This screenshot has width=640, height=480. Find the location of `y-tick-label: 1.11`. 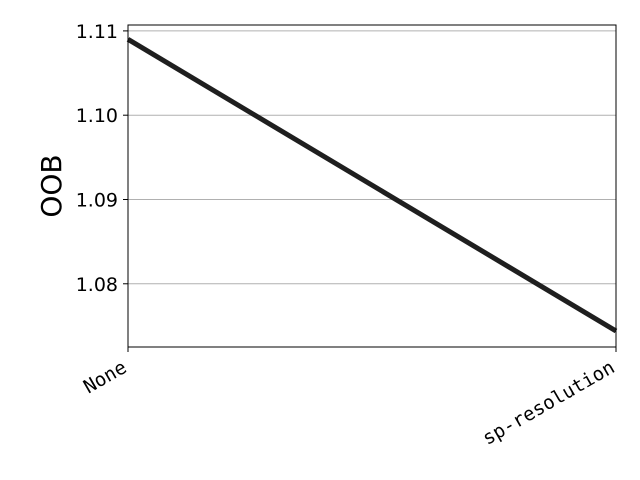

y-tick-label: 1.11 is located at coordinates (97, 32).